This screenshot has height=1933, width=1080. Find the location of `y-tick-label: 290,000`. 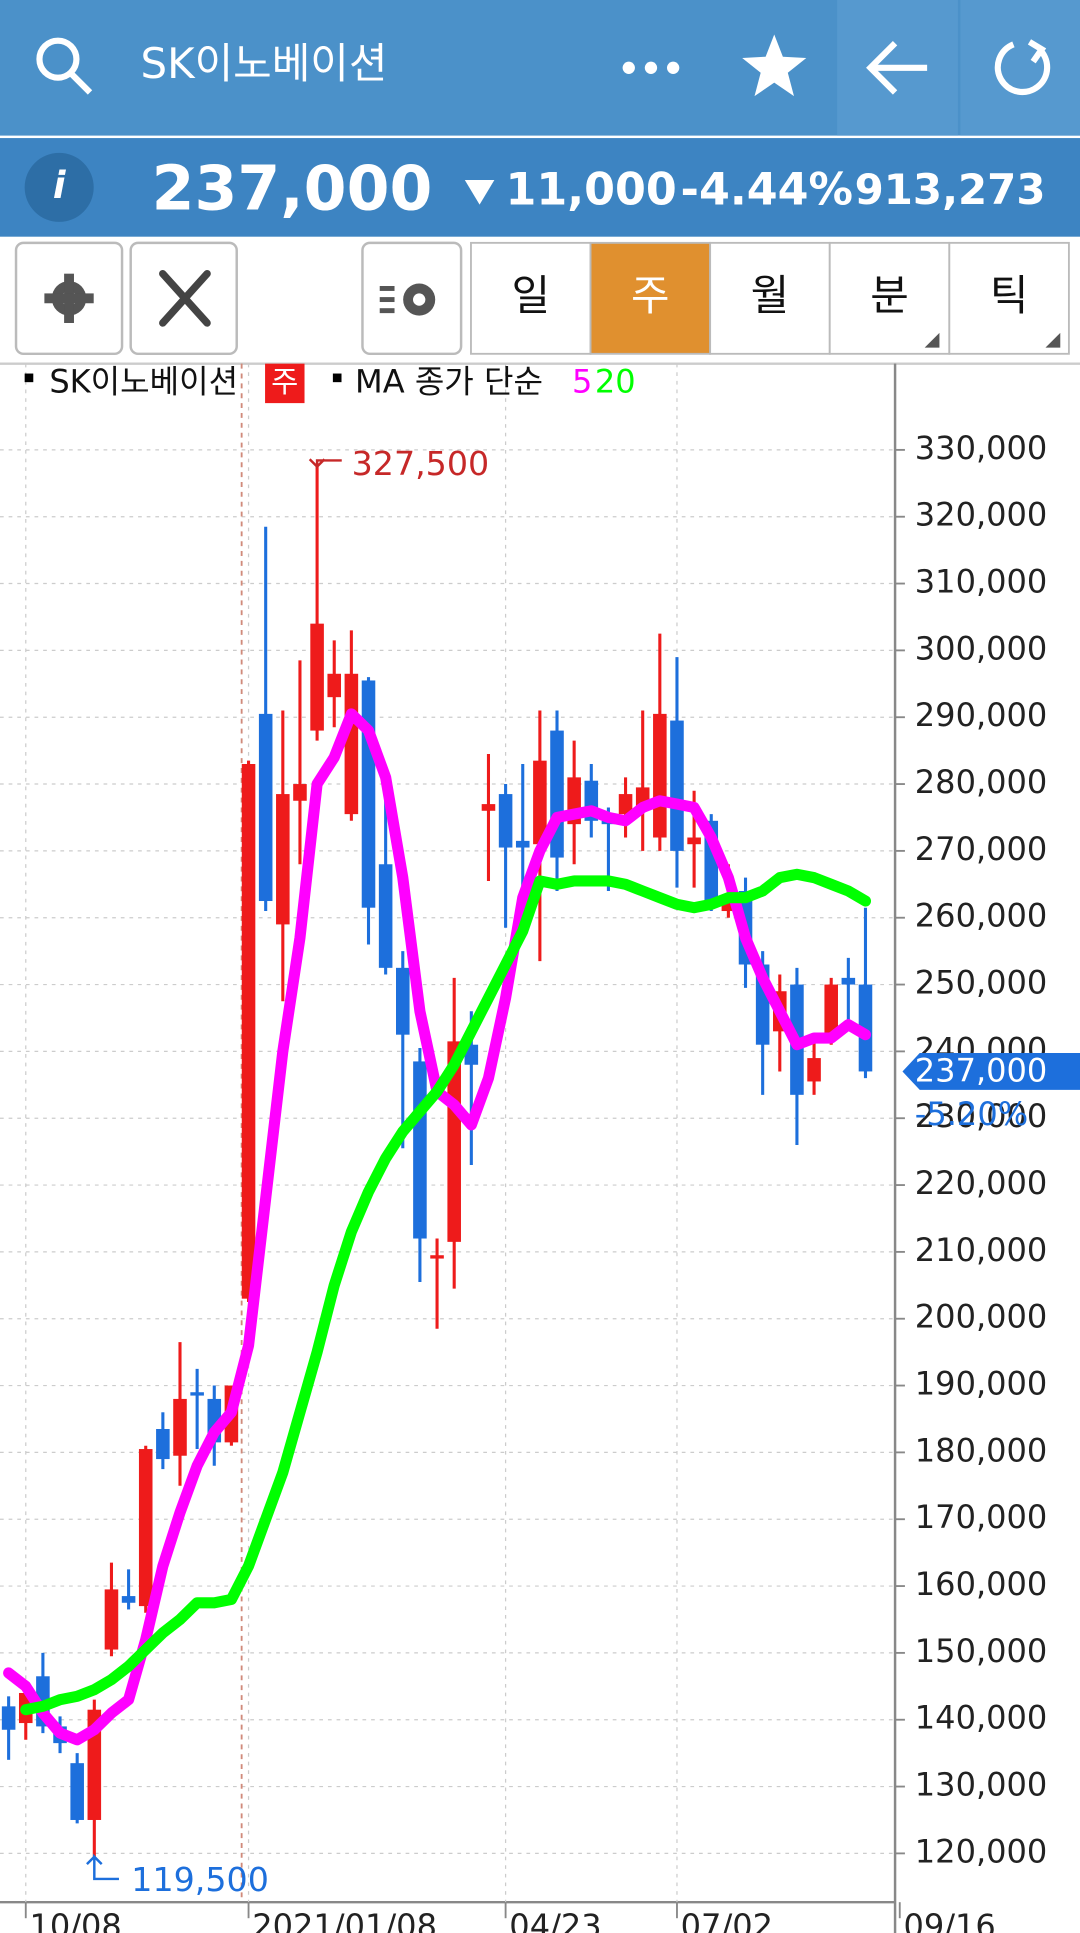

y-tick-label: 290,000 is located at coordinates (981, 715).